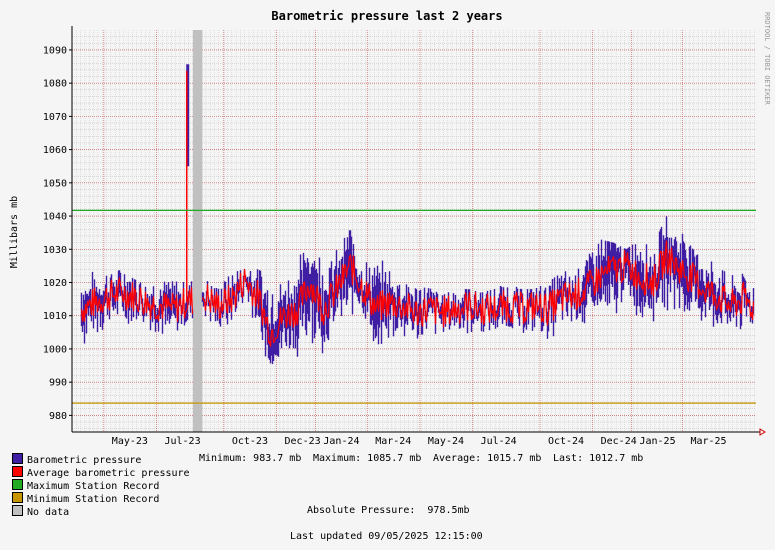 This screenshot has width=775, height=550. Describe the element at coordinates (55, 150) in the screenshot. I see `y-tick-label: 1060` at that location.